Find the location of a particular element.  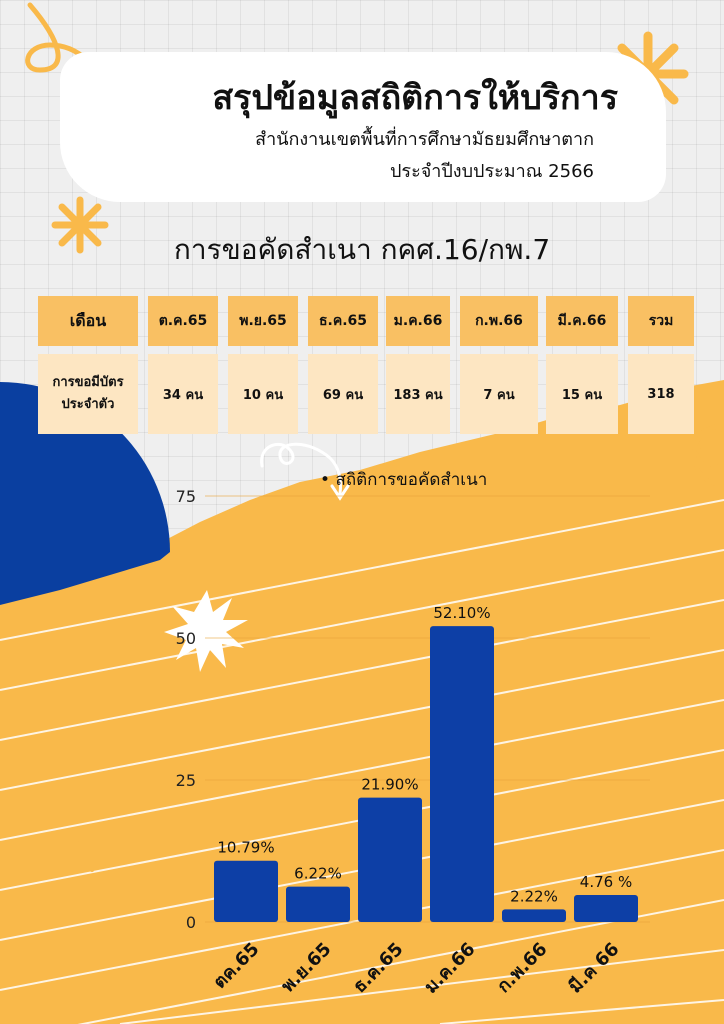

table-value-cell: 69 คน is located at coordinates (343, 394).